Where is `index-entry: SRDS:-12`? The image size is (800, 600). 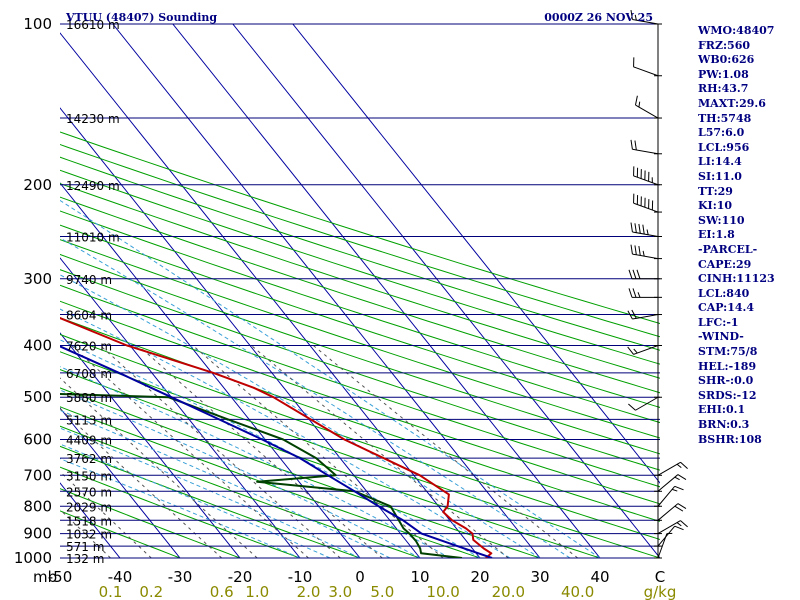
index-entry: SRDS:-12 is located at coordinates (727, 395).